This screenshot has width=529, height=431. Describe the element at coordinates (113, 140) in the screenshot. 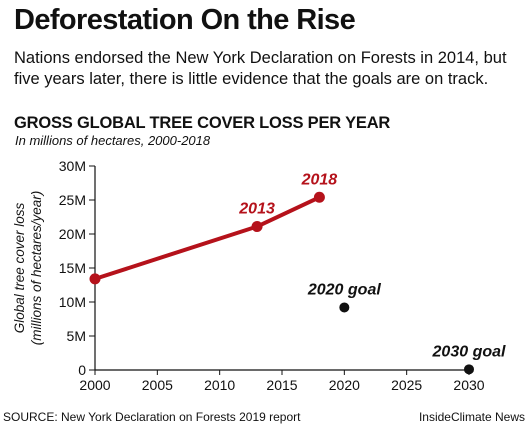

I see `chart-subtitle: In millions of hectares, 2000-2018` at that location.